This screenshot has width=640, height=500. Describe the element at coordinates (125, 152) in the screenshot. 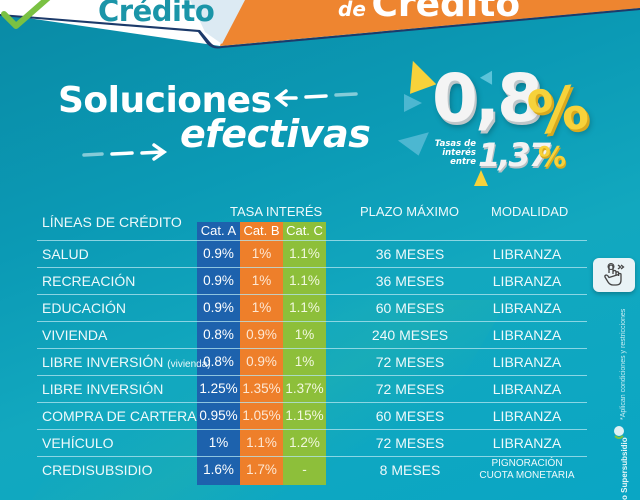

I see `arrow-right-icon` at that location.